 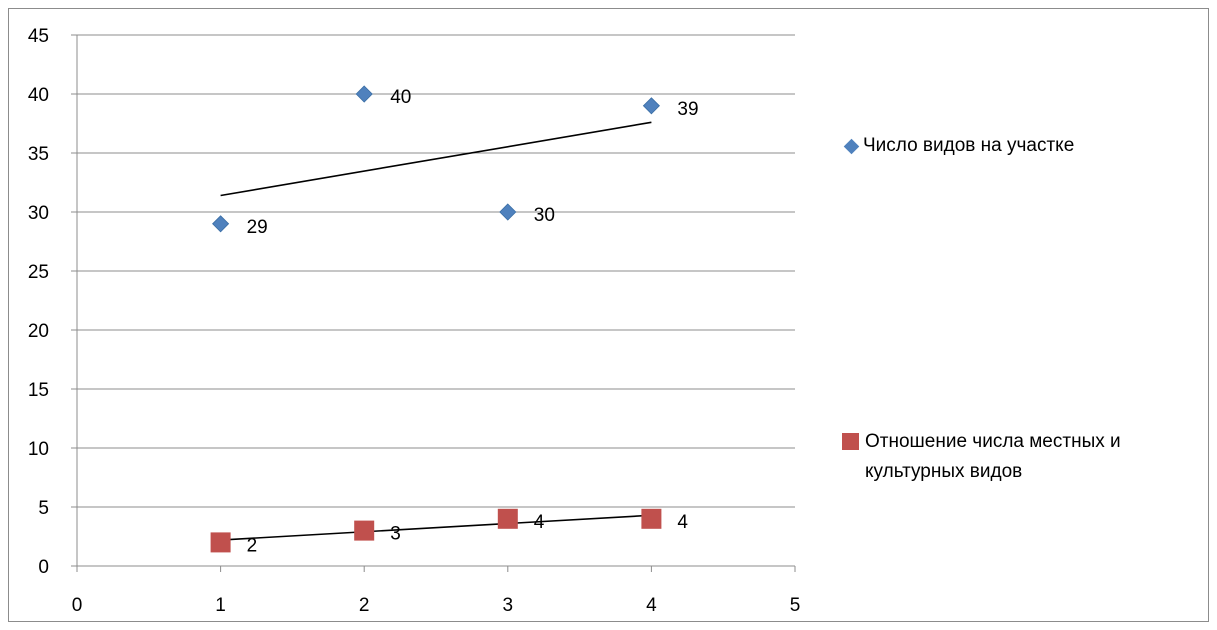 What do you see at coordinates (252, 545) in the screenshot?
I see `data-label-1-0: 2` at bounding box center [252, 545].